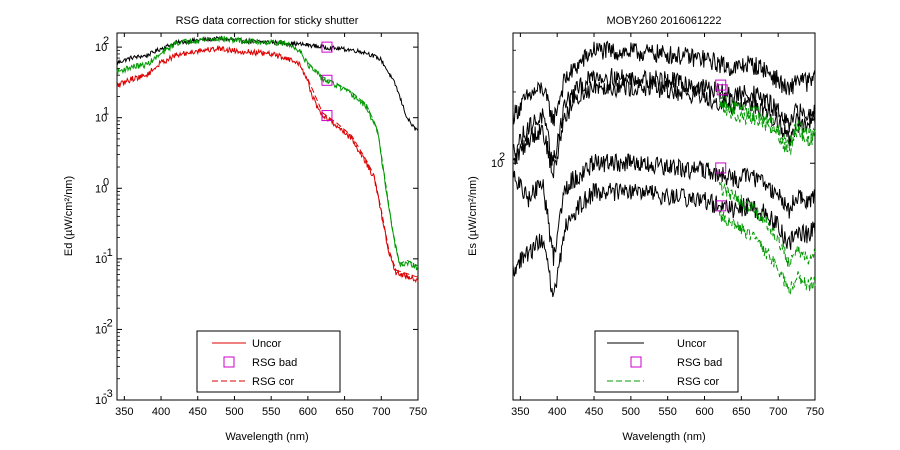 Image resolution: width=900 pixels, height=450 pixels. Describe the element at coordinates (663, 437) in the screenshot. I see `right-x-axis-label: Wavelength (nm)` at that location.